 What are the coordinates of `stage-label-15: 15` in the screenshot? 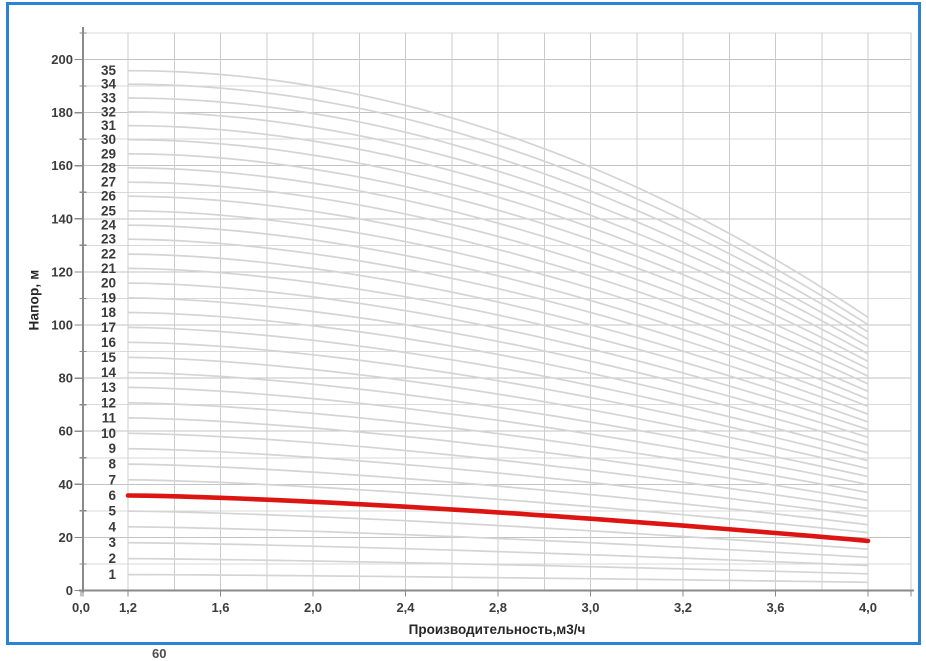 It's located at (109, 357).